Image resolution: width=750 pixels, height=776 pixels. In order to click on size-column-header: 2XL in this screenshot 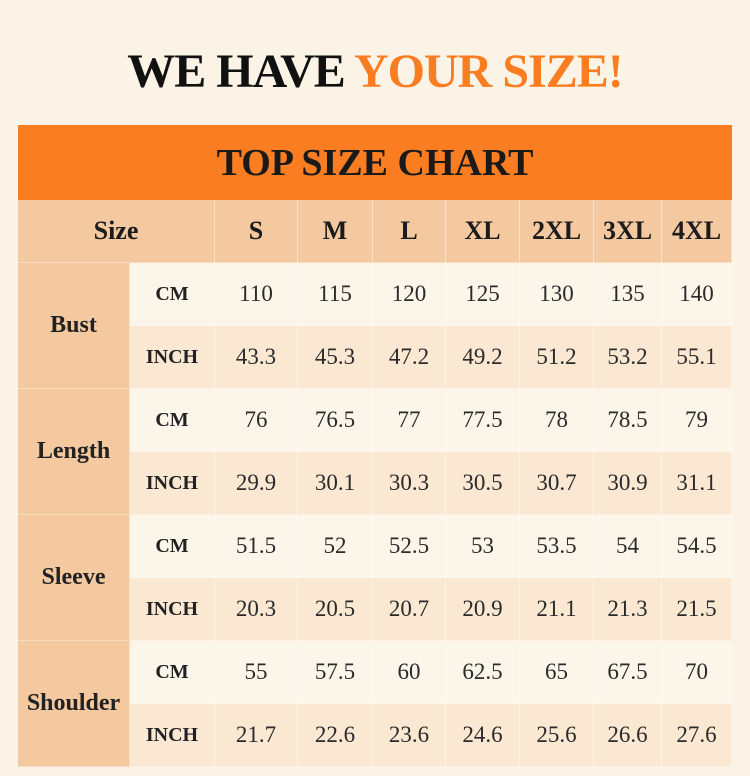, I will do `click(557, 231)`.